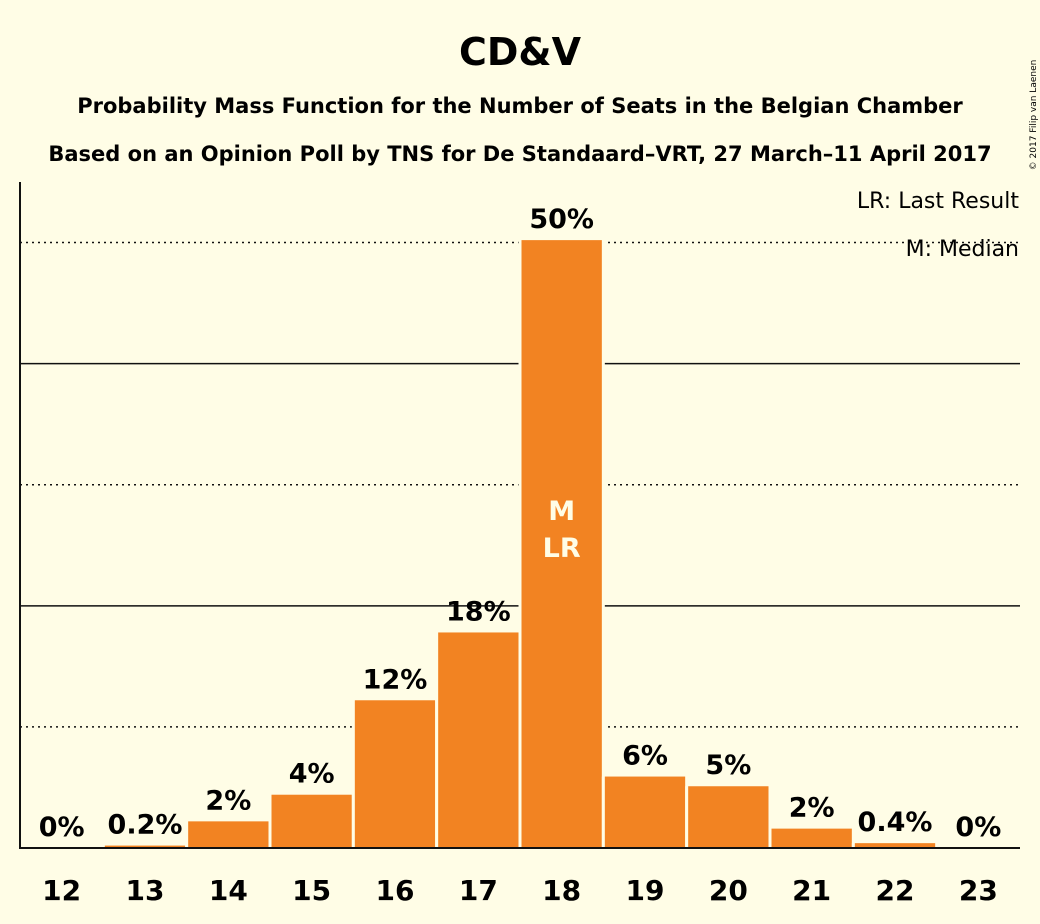 The width and height of the screenshot is (1040, 924). Describe the element at coordinates (520, 52) in the screenshot. I see `chart-title: CD&V` at that location.